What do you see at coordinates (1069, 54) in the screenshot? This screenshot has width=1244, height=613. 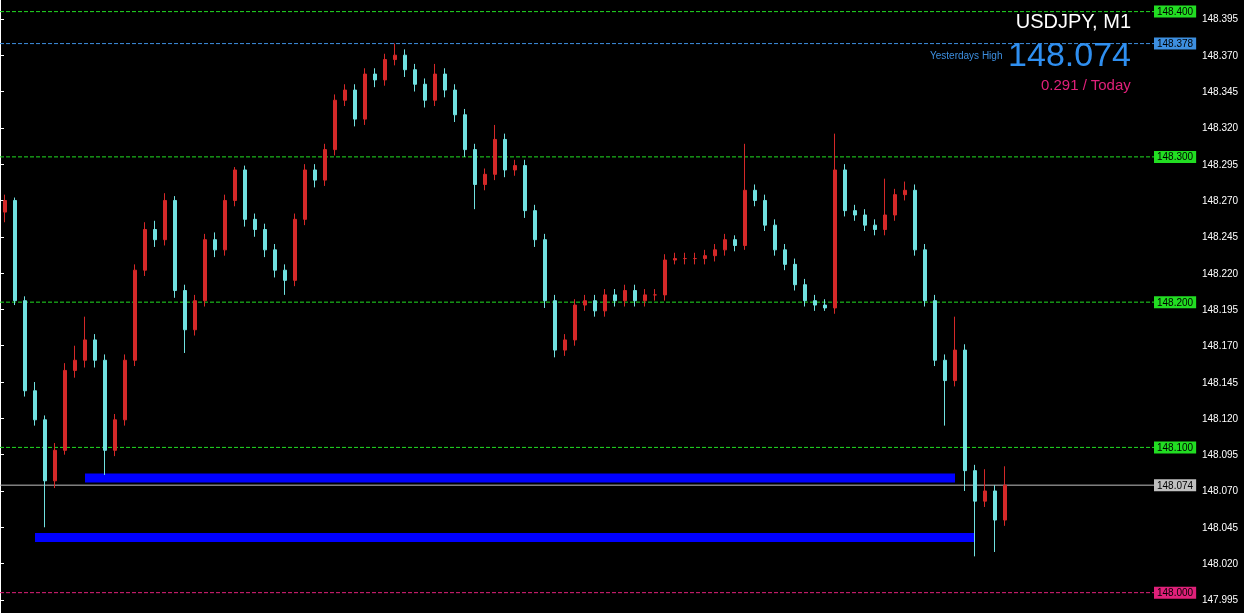 I see `text: 148.074` at bounding box center [1069, 54].